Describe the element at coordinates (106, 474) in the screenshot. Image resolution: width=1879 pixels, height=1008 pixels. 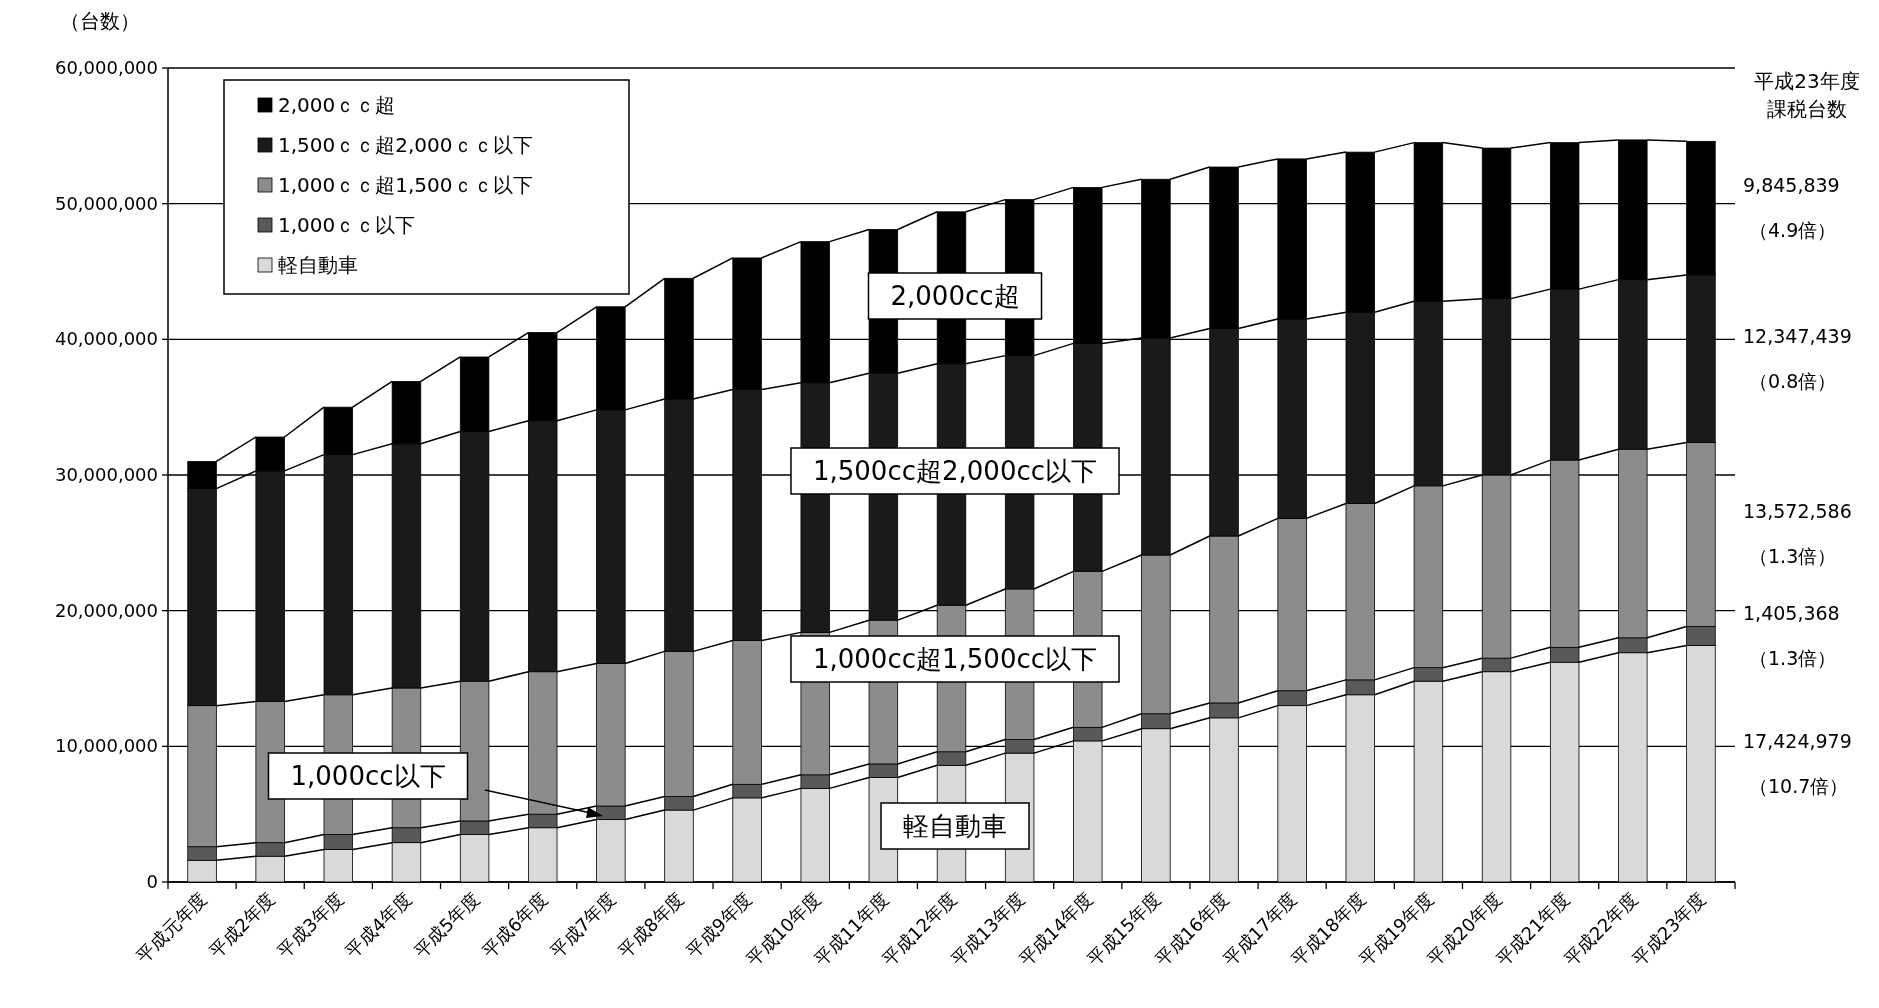
I see `y-tick-label: 30,000,000` at that location.